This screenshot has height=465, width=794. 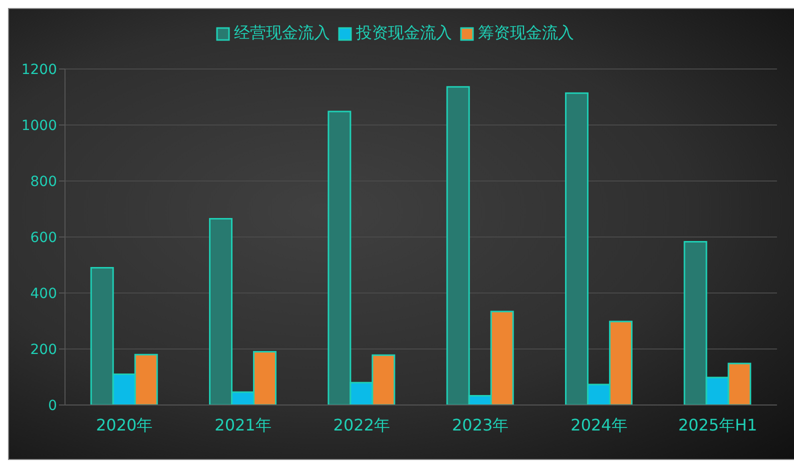 I want to click on legend-label: 经营现金流入, so click(x=282, y=33).